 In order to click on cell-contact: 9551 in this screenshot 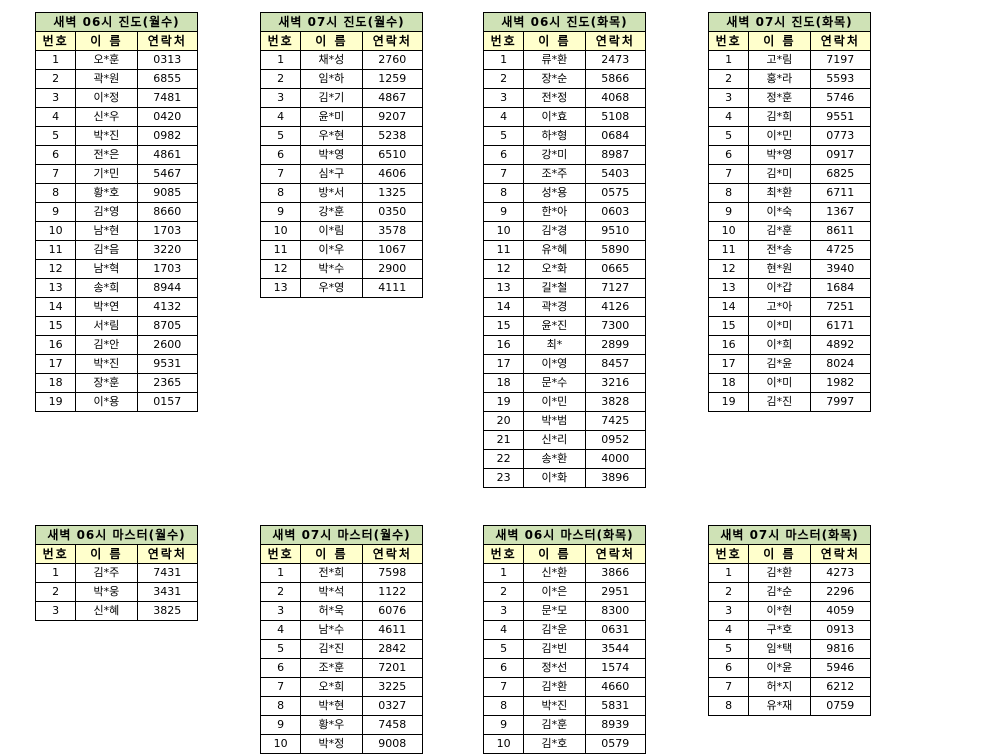, I will do `click(840, 117)`.